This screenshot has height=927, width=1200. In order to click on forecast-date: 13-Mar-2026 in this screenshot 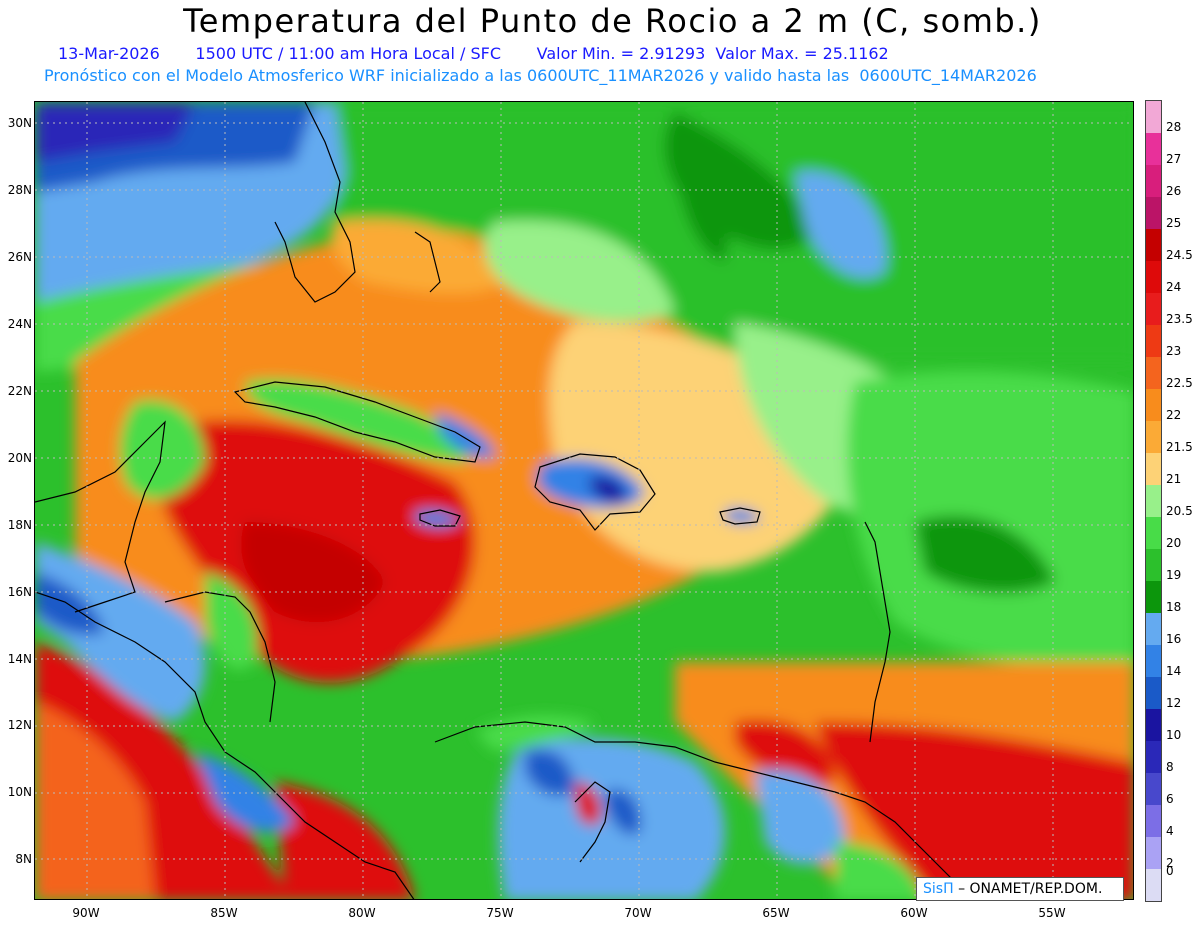, I will do `click(109, 53)`.